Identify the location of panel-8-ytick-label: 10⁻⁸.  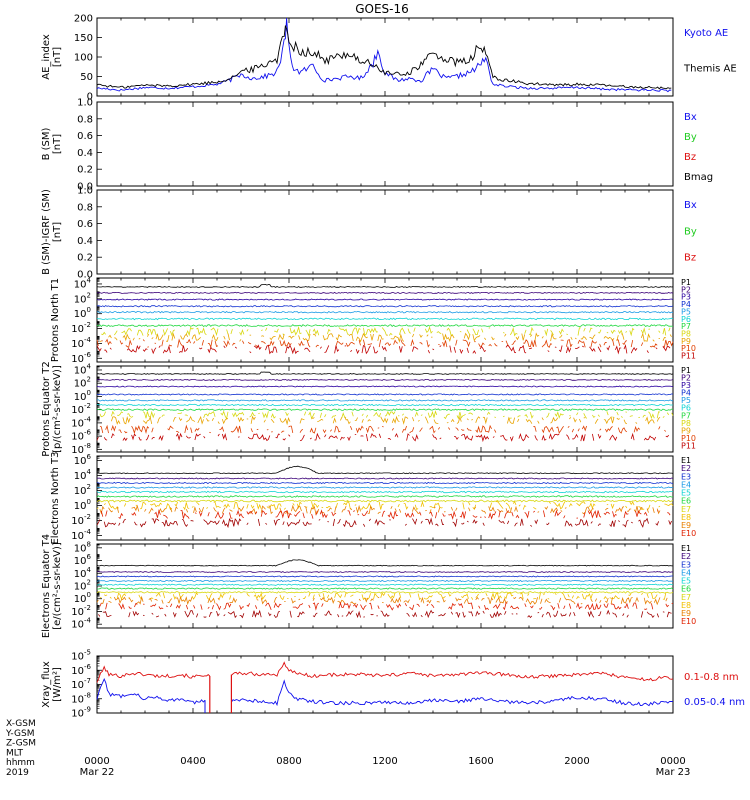
(81, 698).